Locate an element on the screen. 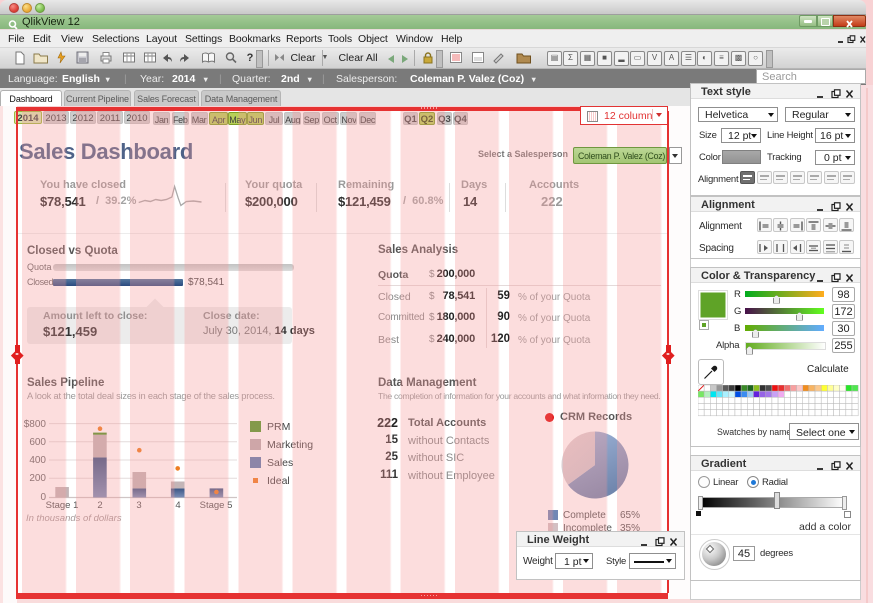 The image size is (873, 603). svg-text: 4 is located at coordinates (177, 505).